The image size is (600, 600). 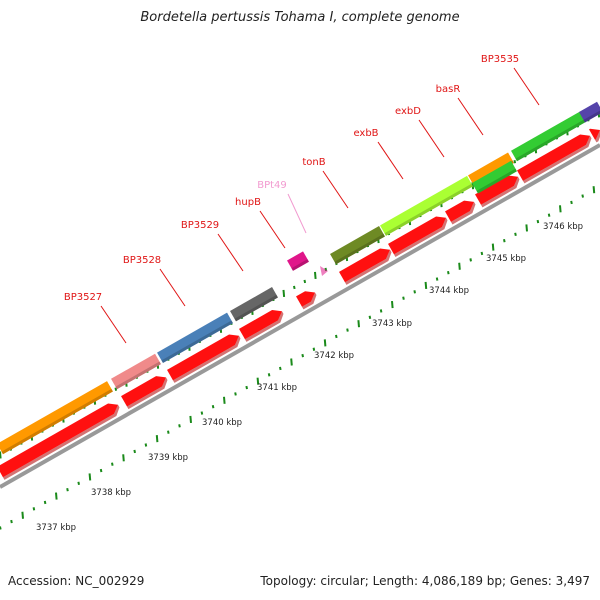 I want to click on gene-label-exbb: exbB, so click(x=365, y=133).